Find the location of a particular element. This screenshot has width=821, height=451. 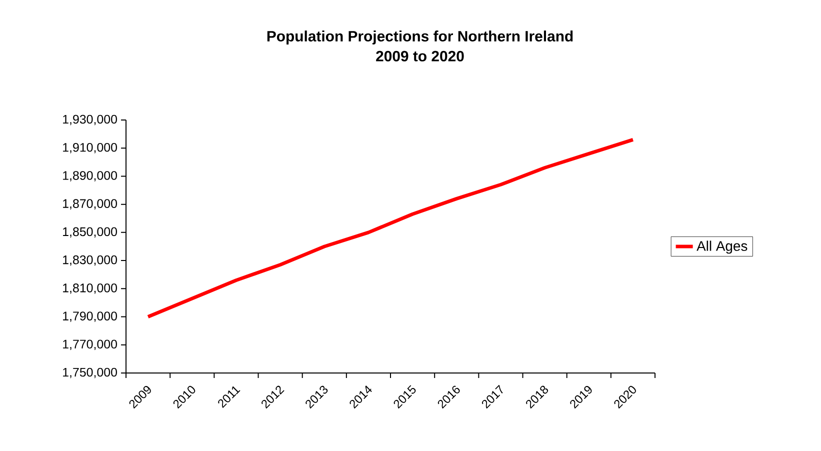

y-tick-label: 1,830,000 is located at coordinates (90, 260).